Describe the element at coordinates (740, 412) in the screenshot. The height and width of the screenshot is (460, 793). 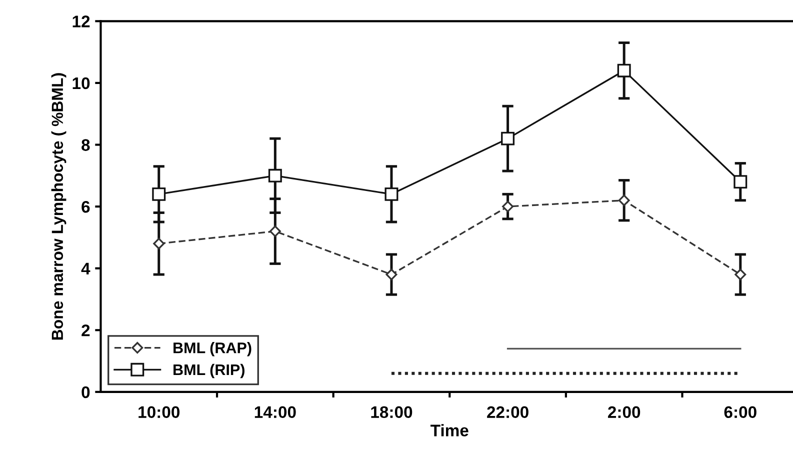
I see `x-tick-label: 6:00` at that location.